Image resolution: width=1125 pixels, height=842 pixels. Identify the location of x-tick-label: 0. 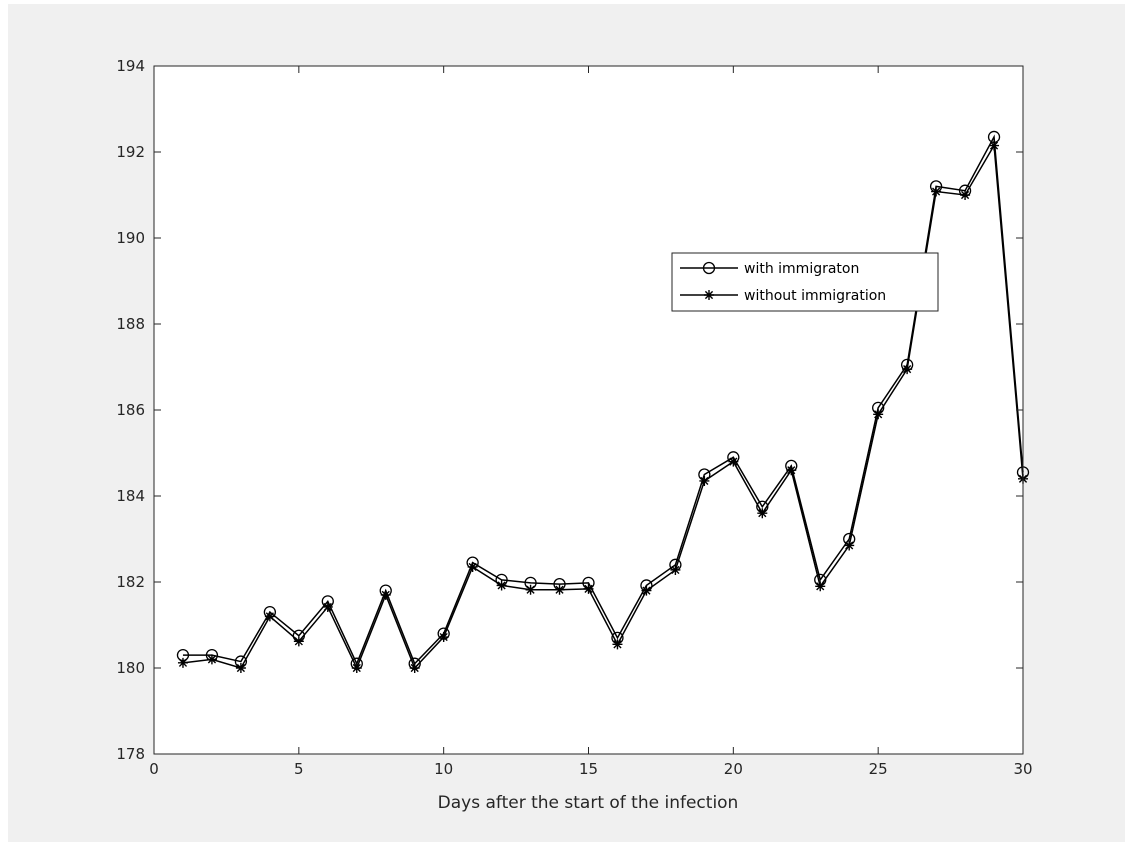
(154, 769).